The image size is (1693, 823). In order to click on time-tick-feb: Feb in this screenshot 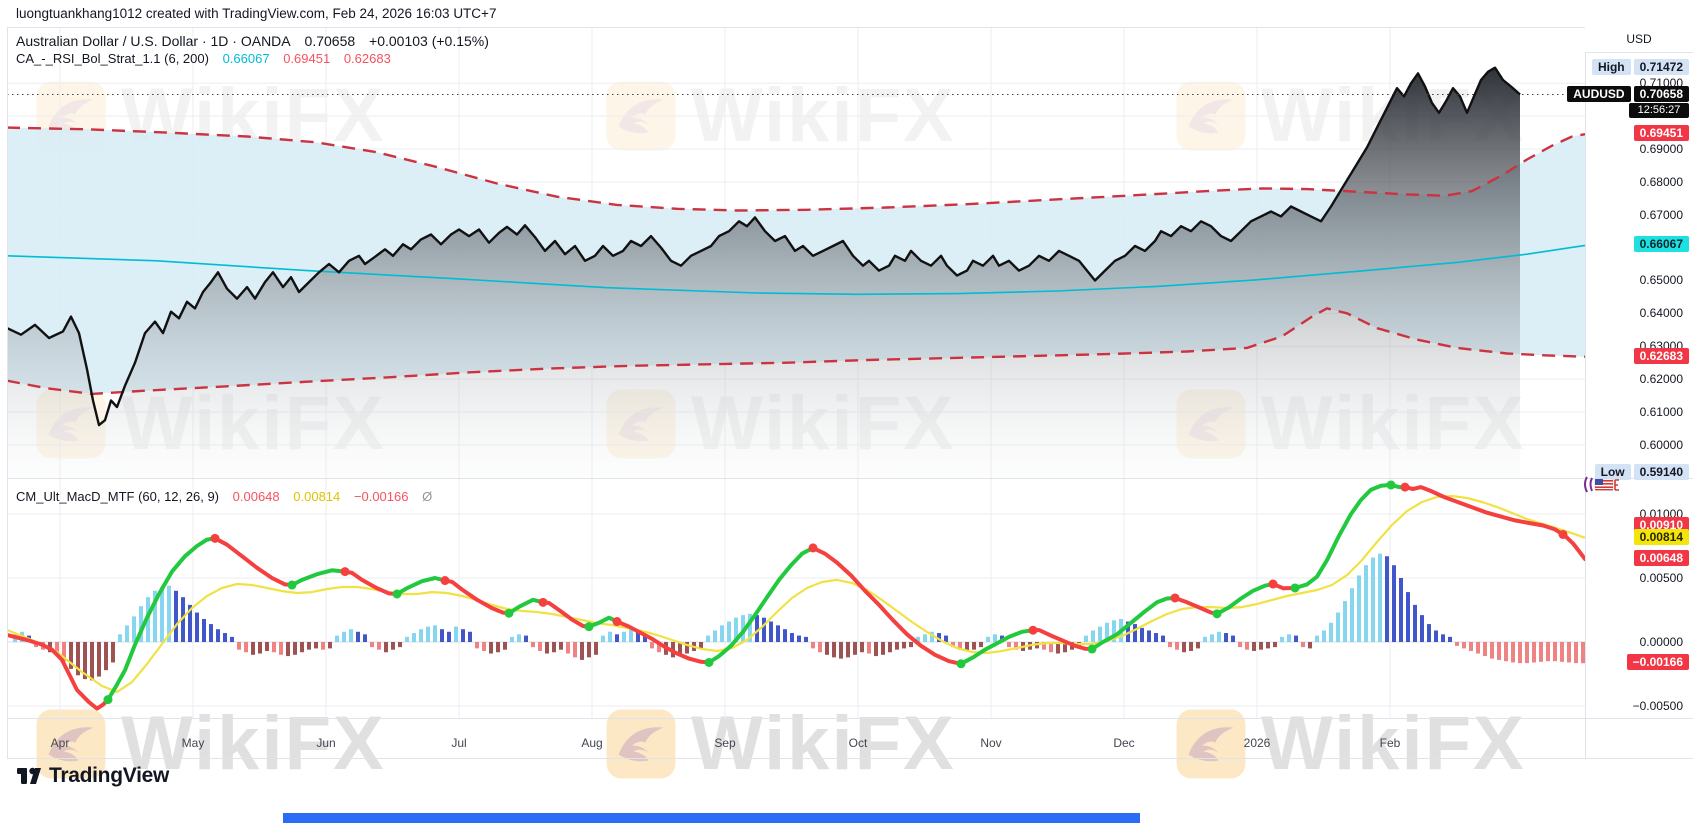, I will do `click(1390, 743)`.